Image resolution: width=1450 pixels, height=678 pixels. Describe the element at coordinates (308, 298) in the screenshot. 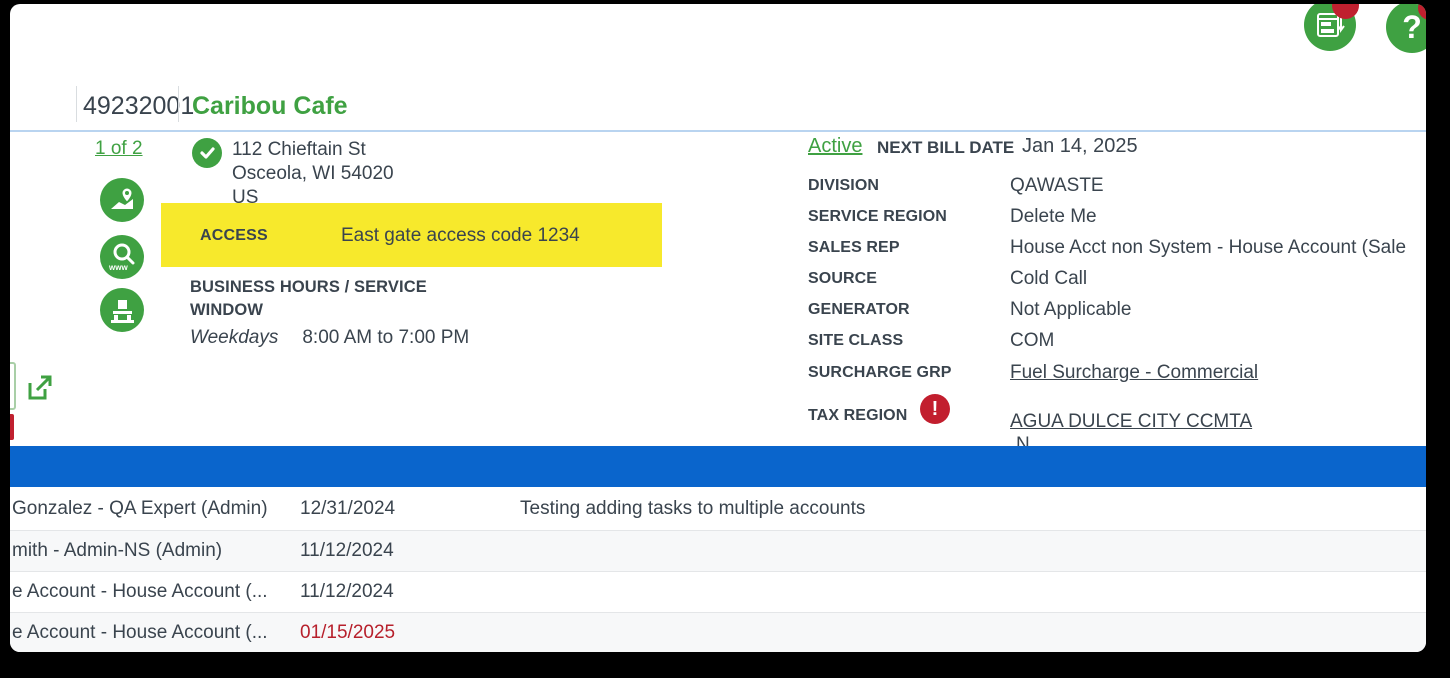

I see `business-hours-label: BUSINESS HOURS / SERVICE WINDOW` at that location.